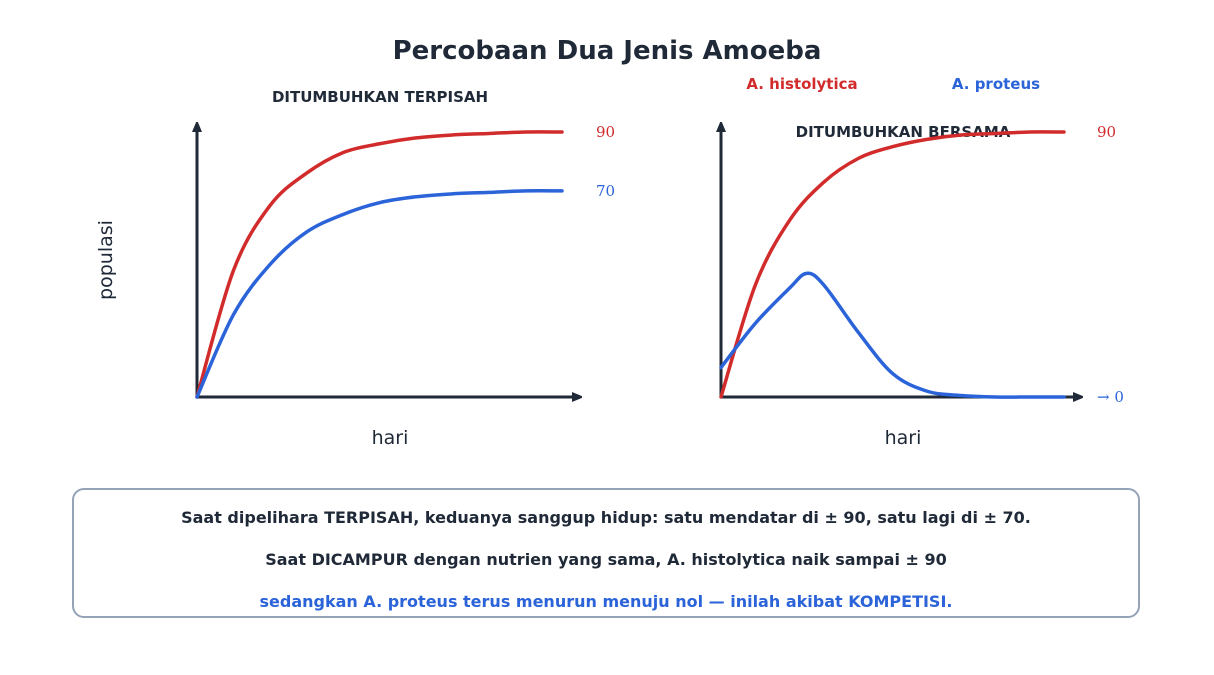  What do you see at coordinates (605, 191) in the screenshot?
I see `end-label-proteus-1: 70` at bounding box center [605, 191].